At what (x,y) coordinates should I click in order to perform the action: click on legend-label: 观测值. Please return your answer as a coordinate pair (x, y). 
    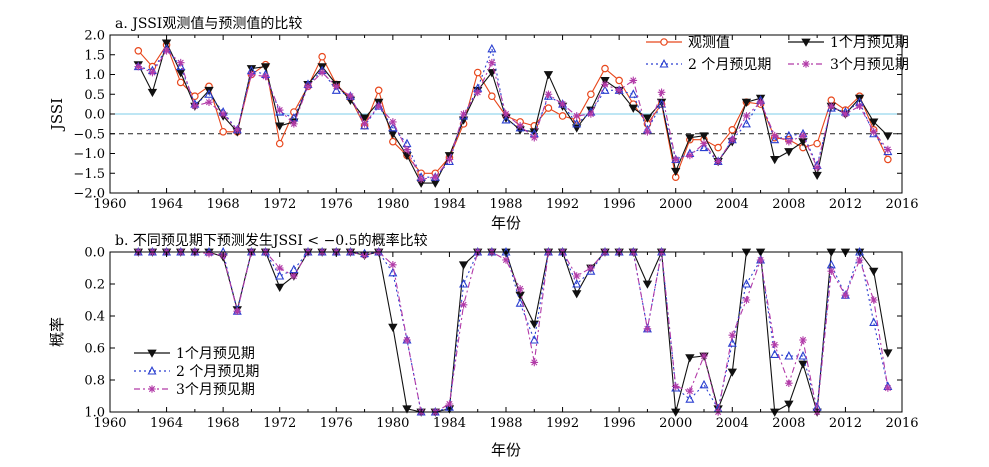
    Looking at the image, I should click on (709, 43).